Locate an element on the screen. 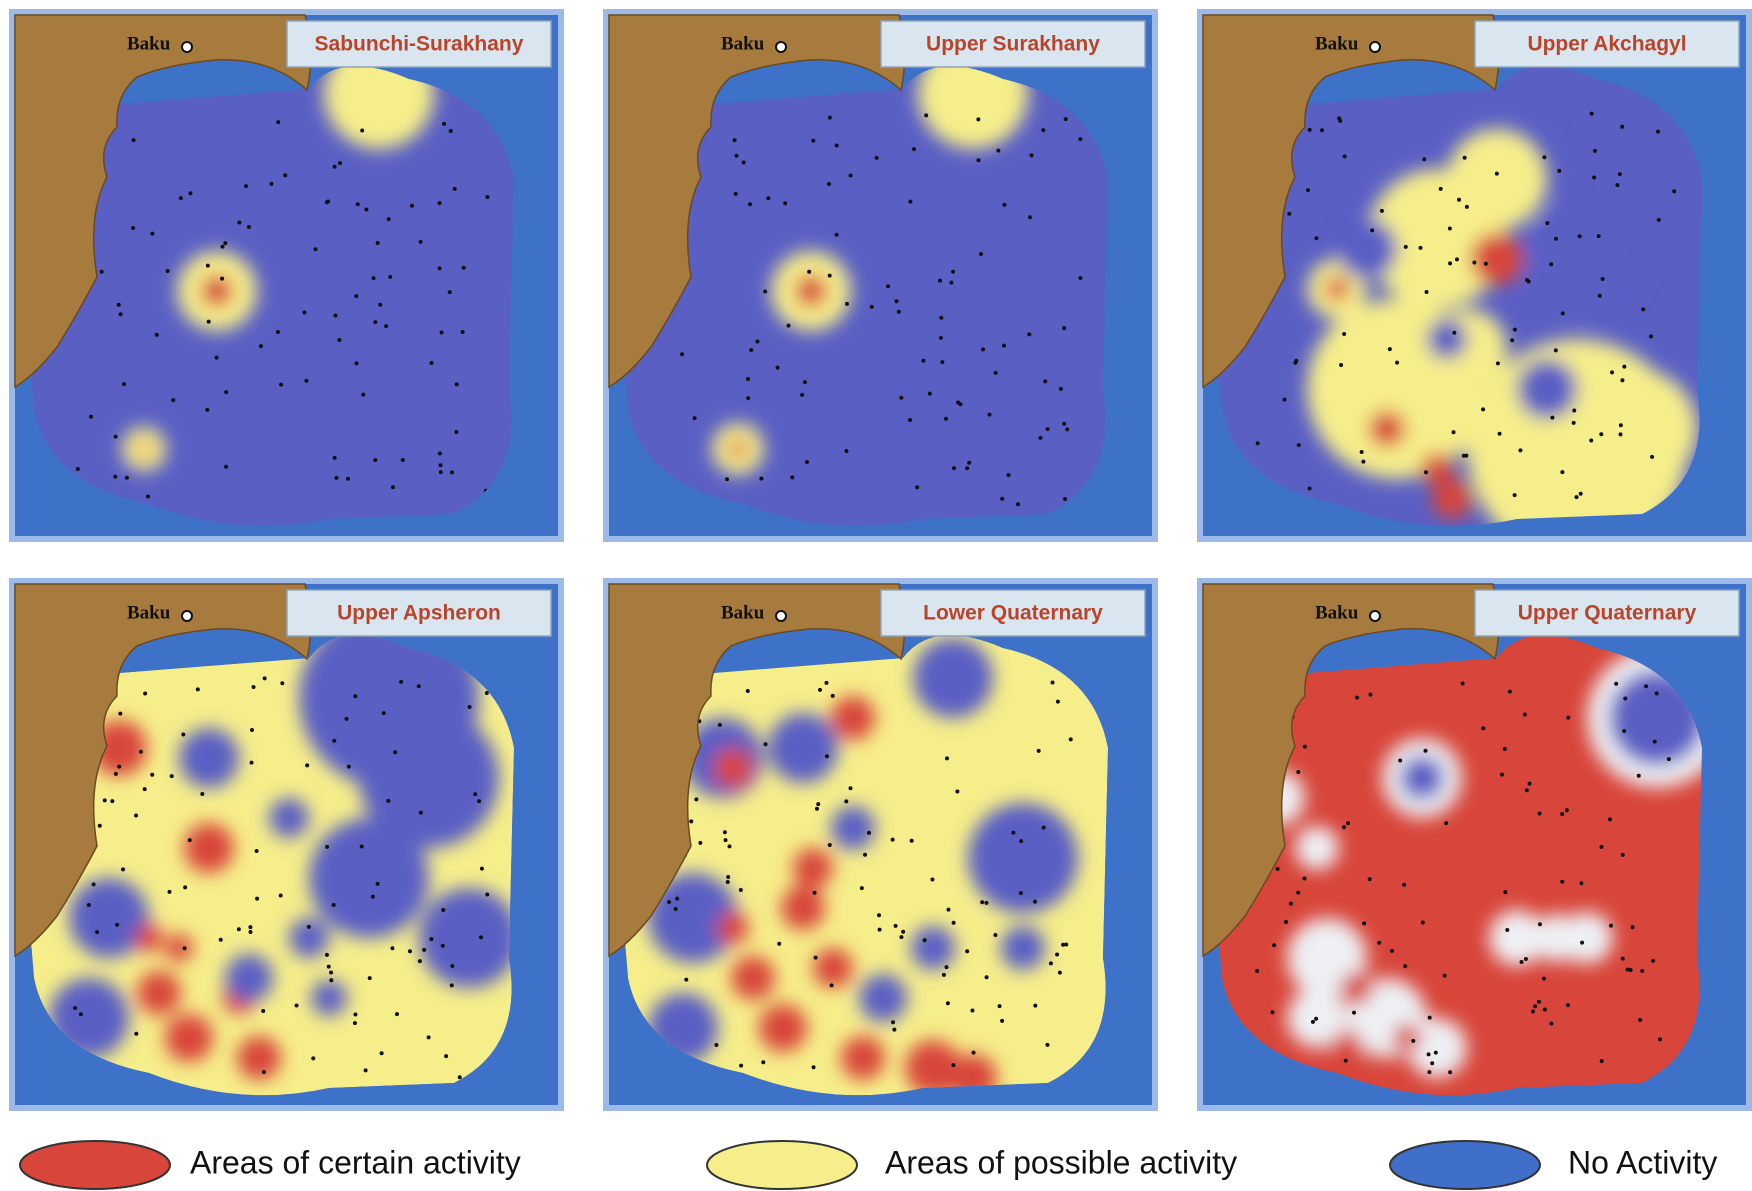 The image size is (1752, 1191). title-box is located at coordinates (419, 613).